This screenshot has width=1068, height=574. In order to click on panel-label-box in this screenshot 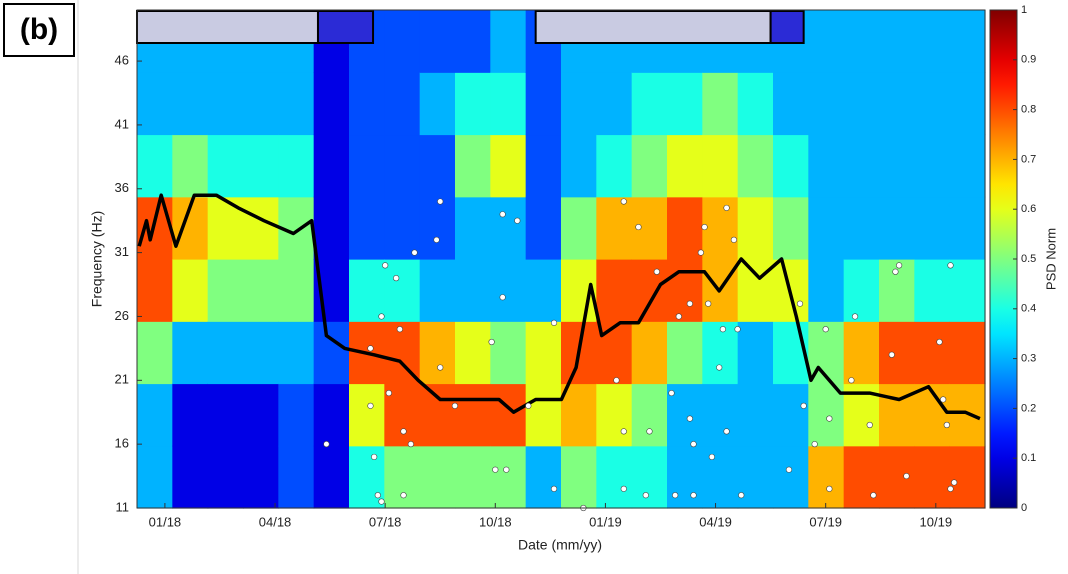, I will do `click(39, 30)`.